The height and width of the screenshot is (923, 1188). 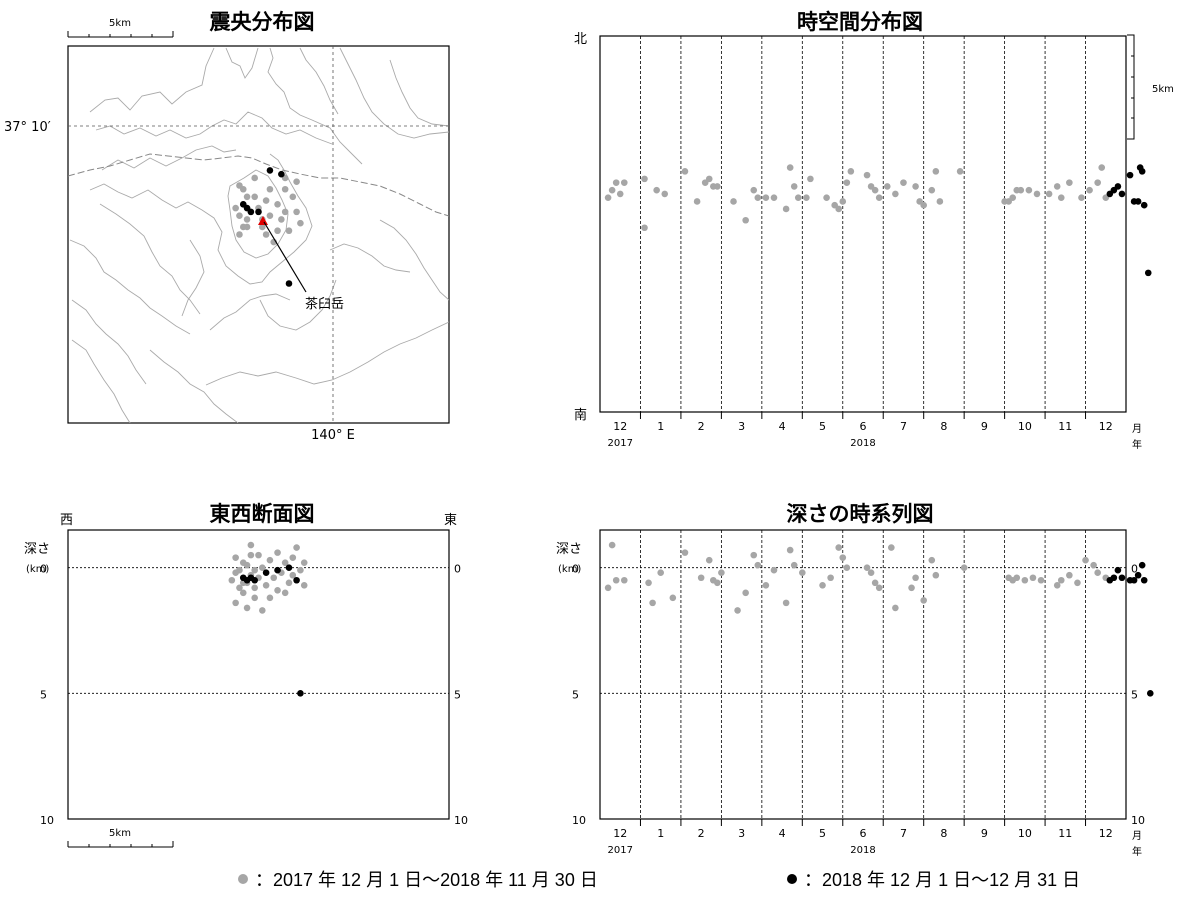 What do you see at coordinates (324, 304) in the screenshot?
I see `volcano-label: 茶臼岳` at bounding box center [324, 304].